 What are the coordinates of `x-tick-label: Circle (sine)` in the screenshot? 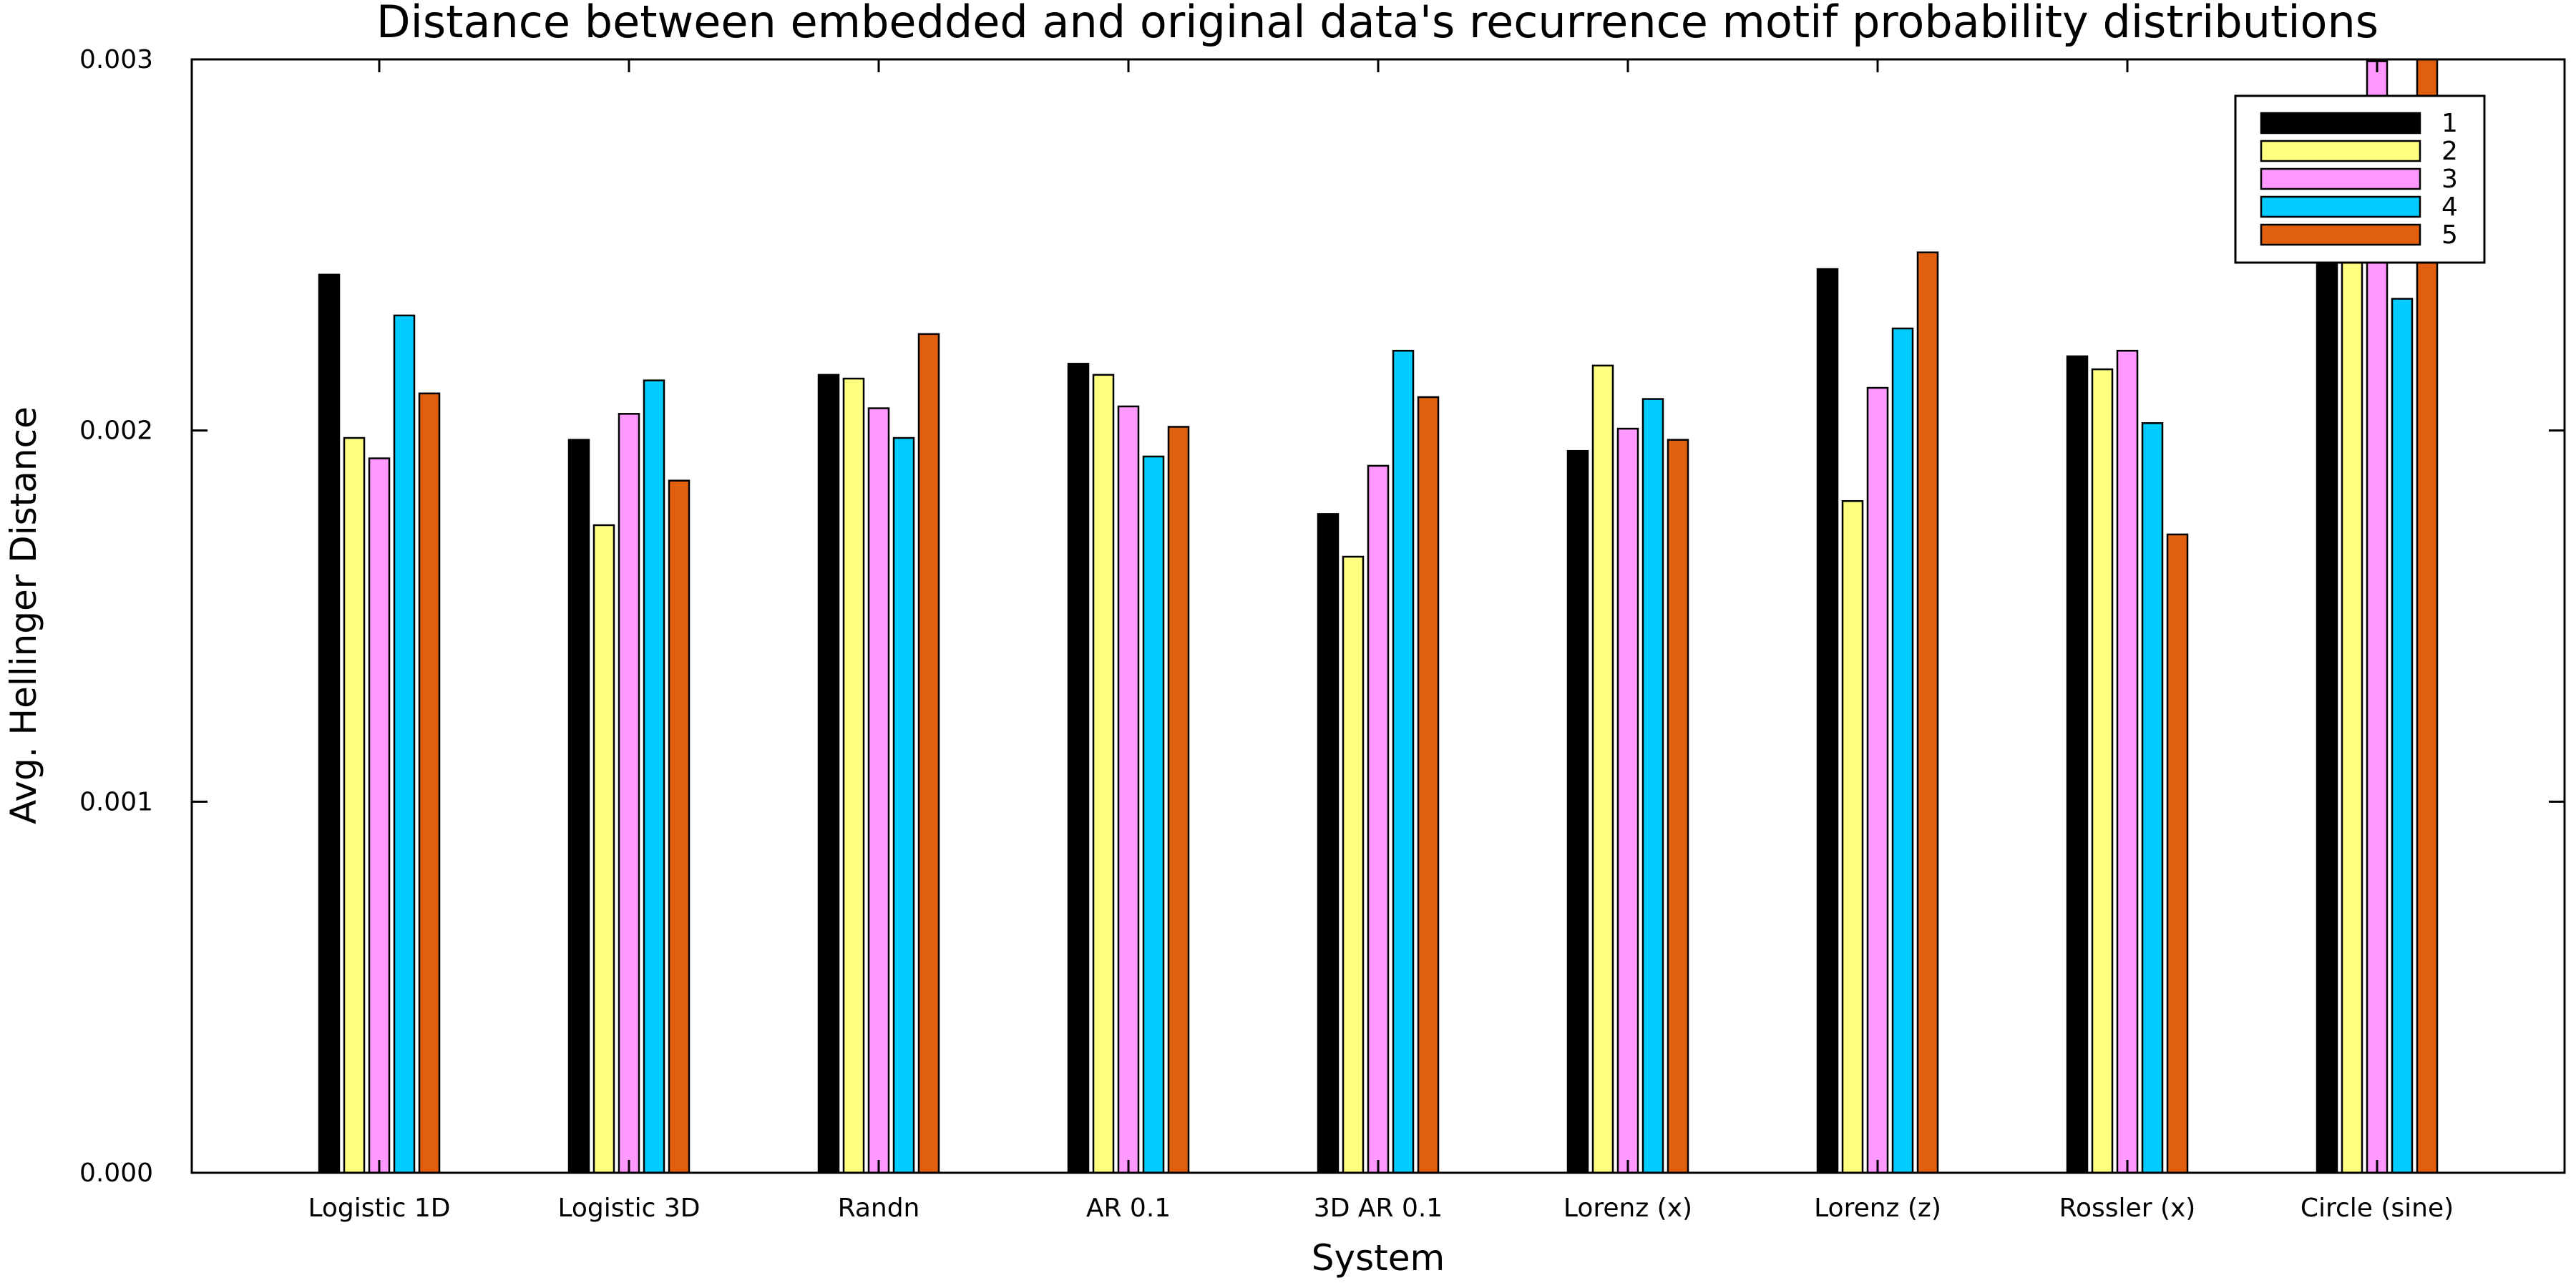 It's located at (2377, 1208).